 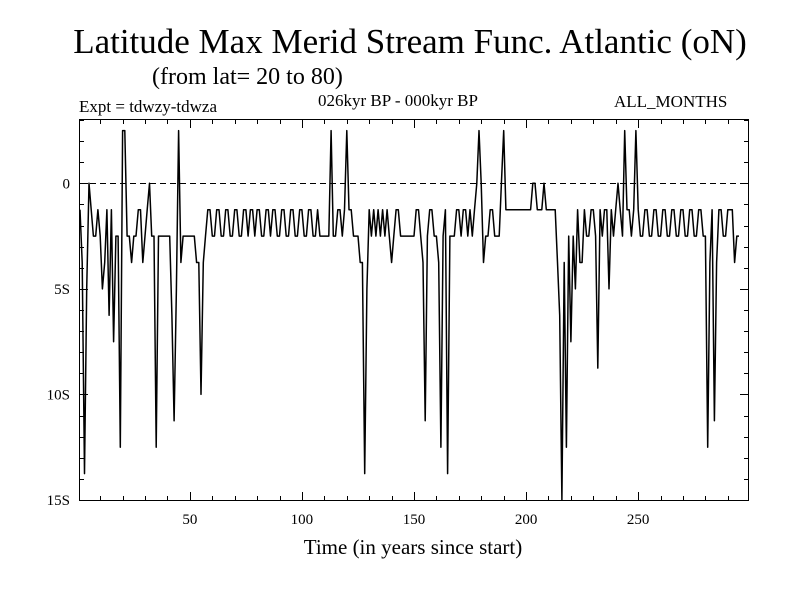 What do you see at coordinates (67, 184) in the screenshot?
I see `y-tick-label: 0` at bounding box center [67, 184].